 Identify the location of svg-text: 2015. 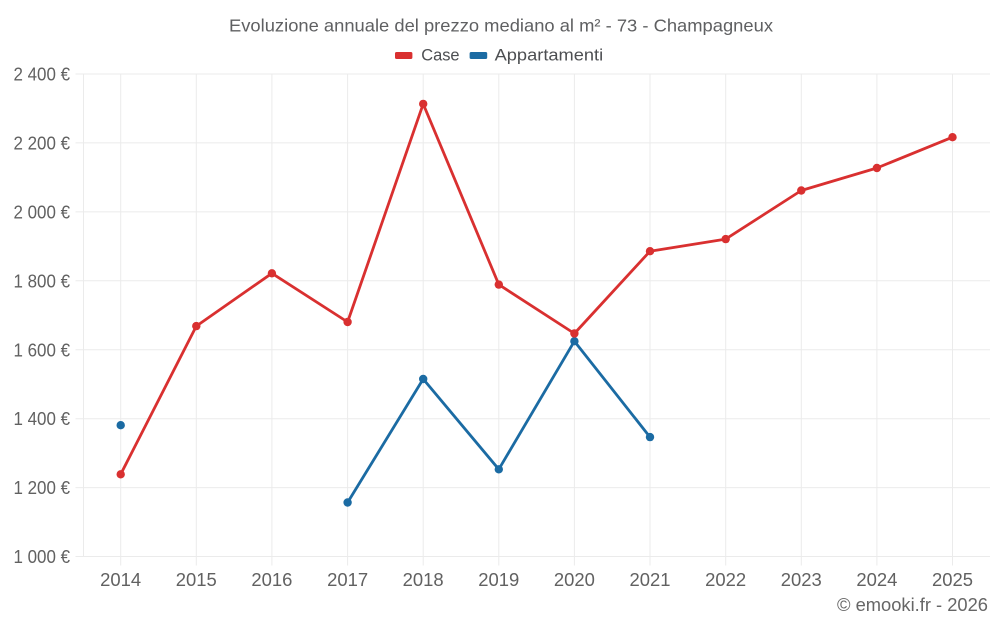
(196, 580).